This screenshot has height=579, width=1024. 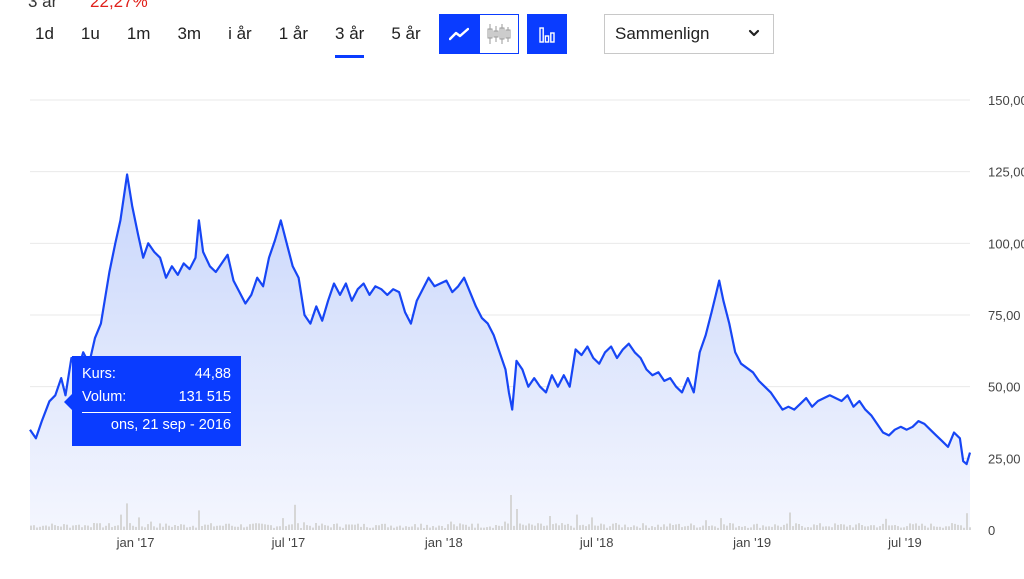 I want to click on x-tick-label: jan '19, so click(x=751, y=542).